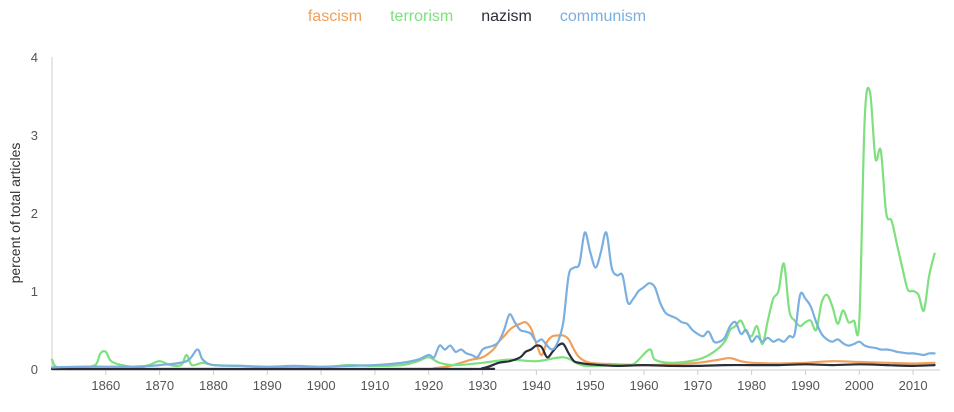  What do you see at coordinates (374, 385) in the screenshot?
I see `x-tick-label: 1910` at bounding box center [374, 385].